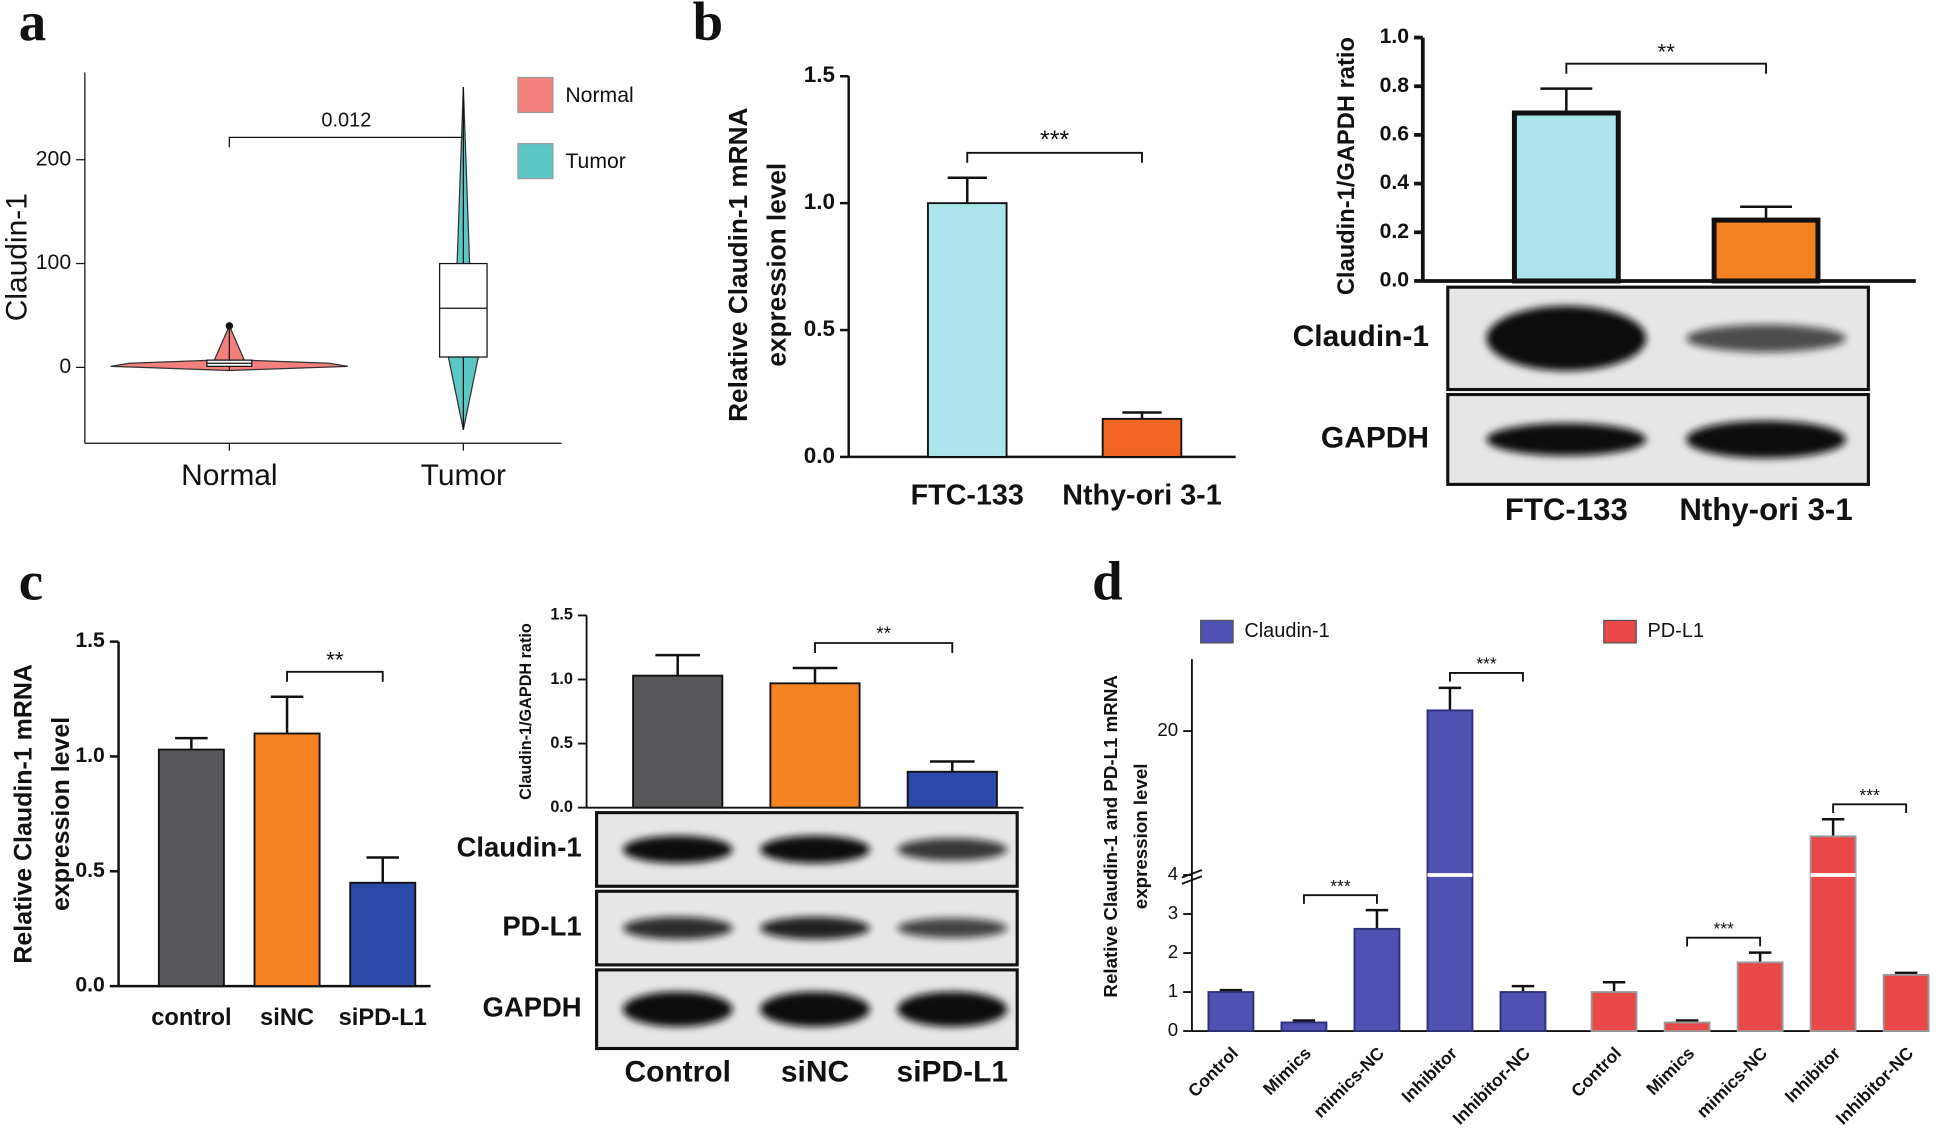  I want to click on y-tick-label: 1.5, so click(561, 615).